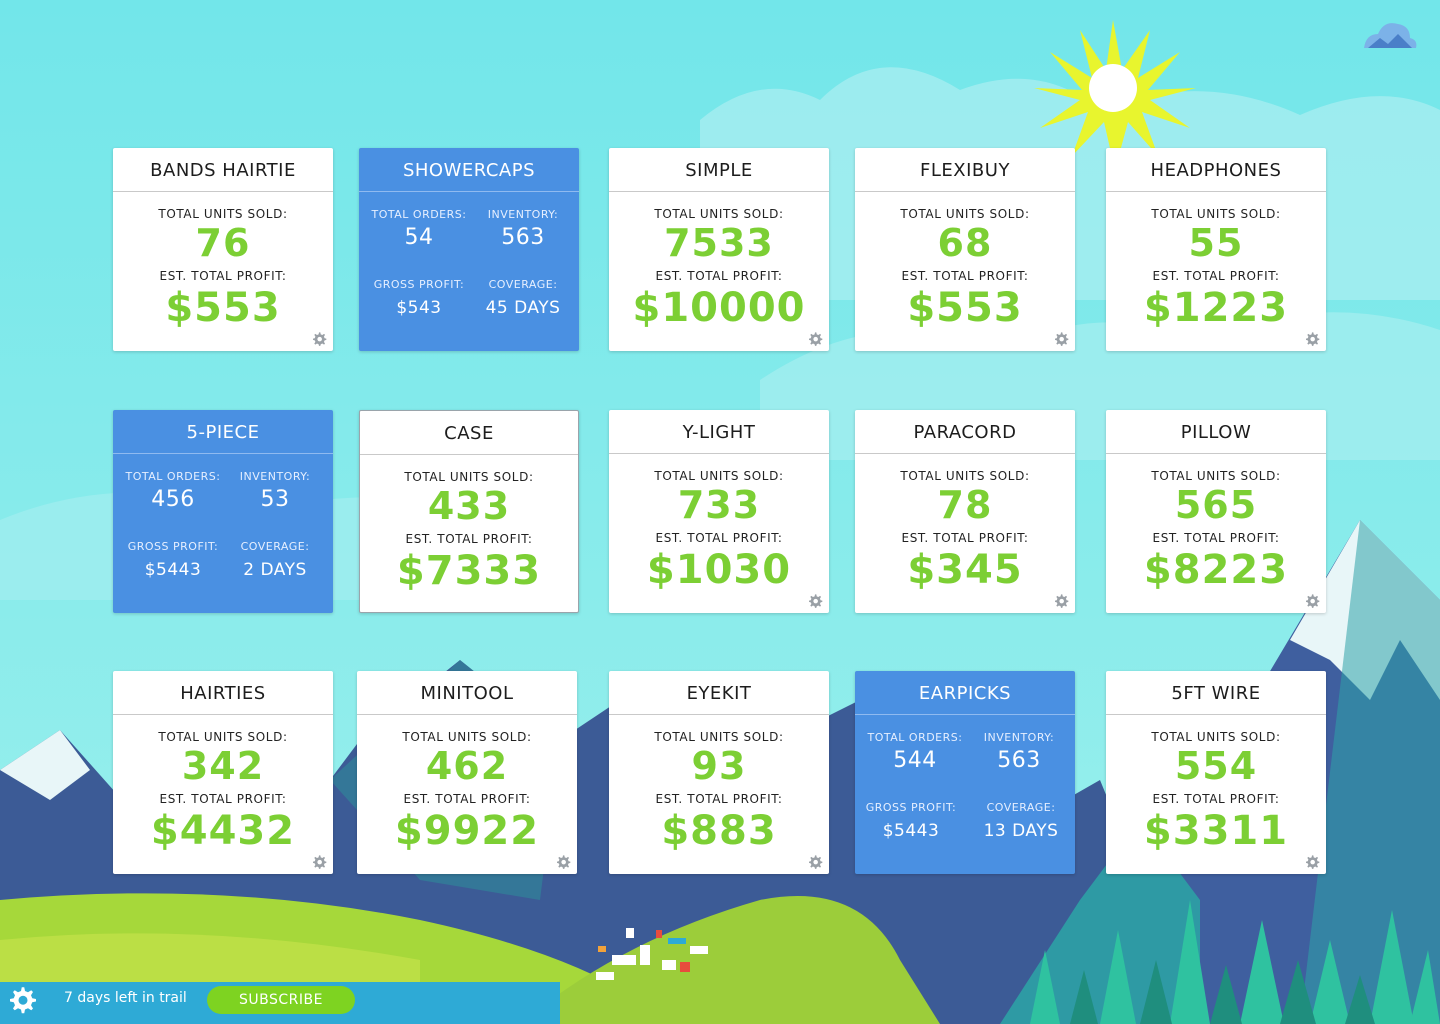 The height and width of the screenshot is (1024, 1440). Describe the element at coordinates (523, 214) in the screenshot. I see `inventory-label: INVENTORY:` at that location.